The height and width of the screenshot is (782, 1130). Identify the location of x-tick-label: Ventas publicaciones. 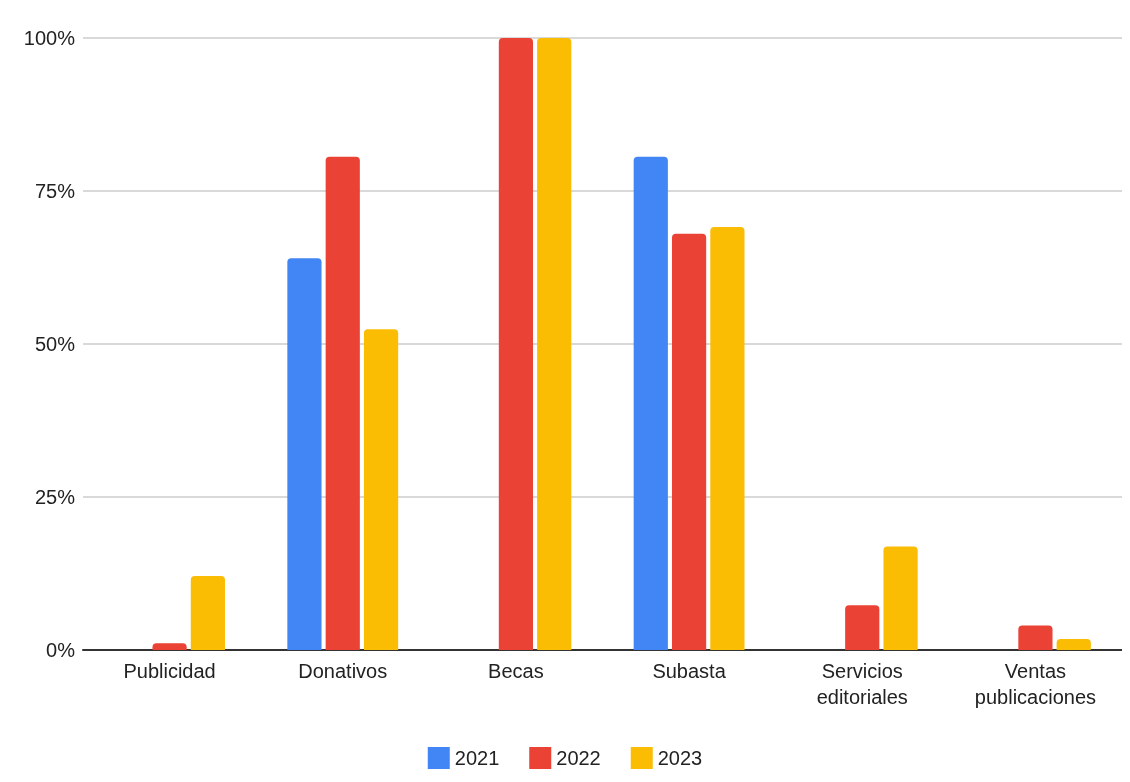
(1035, 684).